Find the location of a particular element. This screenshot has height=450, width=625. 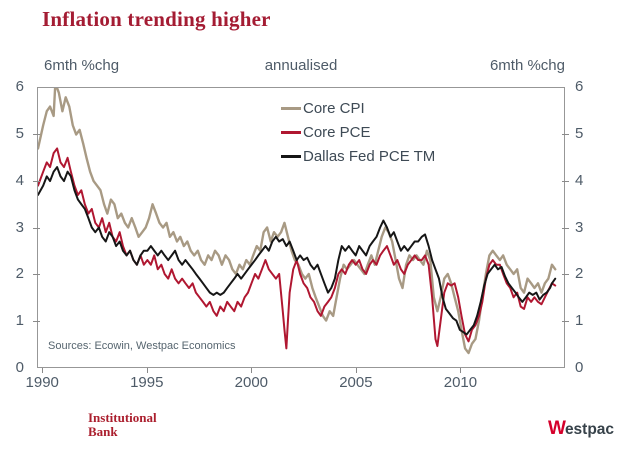

x-tick-label: 1995 is located at coordinates (147, 382).